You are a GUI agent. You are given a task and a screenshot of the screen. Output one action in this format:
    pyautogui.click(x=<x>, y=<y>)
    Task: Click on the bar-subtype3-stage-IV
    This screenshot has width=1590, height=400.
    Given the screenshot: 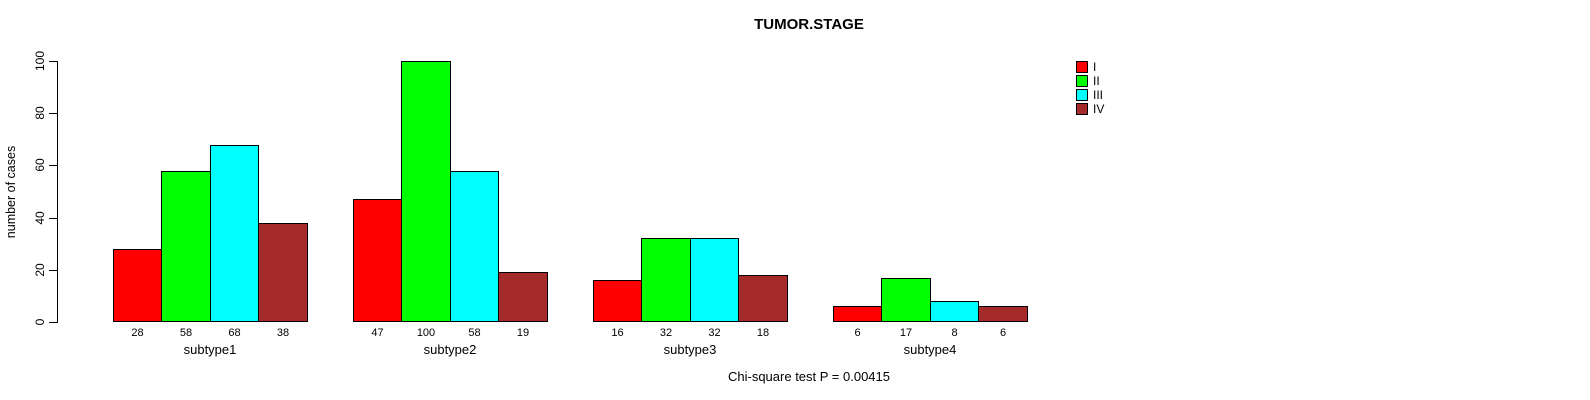 What is the action you would take?
    pyautogui.click(x=763, y=298)
    